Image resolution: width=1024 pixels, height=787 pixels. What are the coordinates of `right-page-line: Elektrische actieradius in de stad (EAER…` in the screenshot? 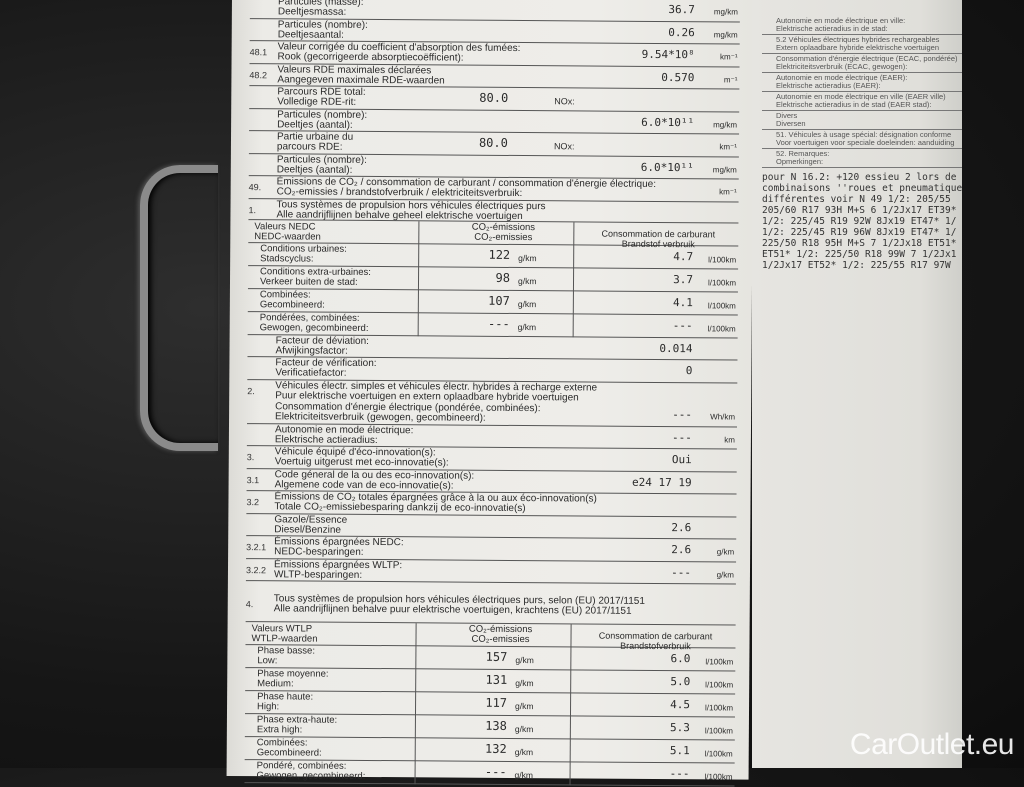 It's located at (854, 104).